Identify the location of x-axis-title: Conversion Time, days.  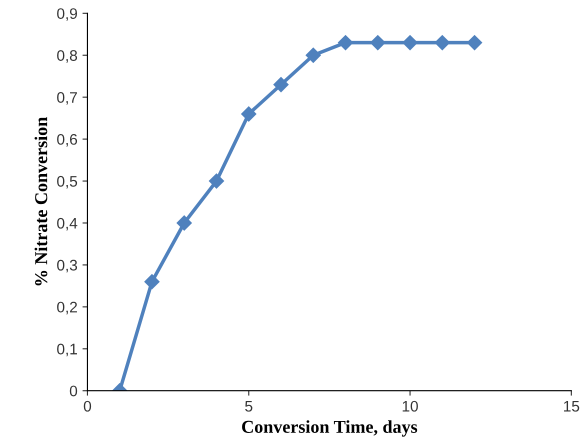
(330, 428).